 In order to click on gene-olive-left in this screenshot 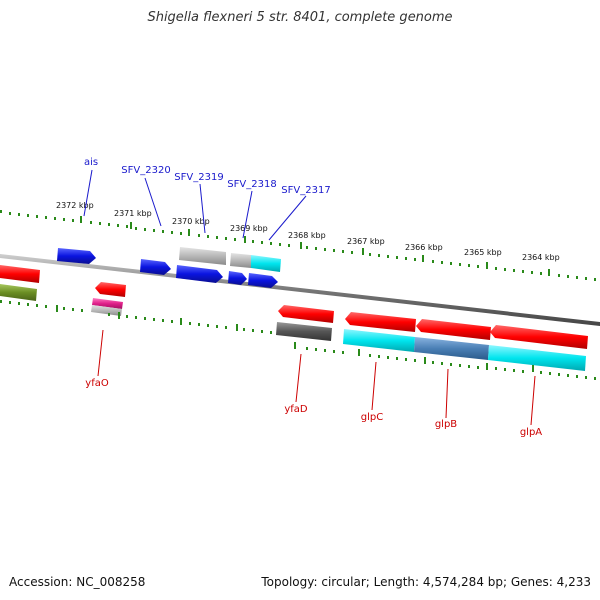, I will do `click(18, 292)`.